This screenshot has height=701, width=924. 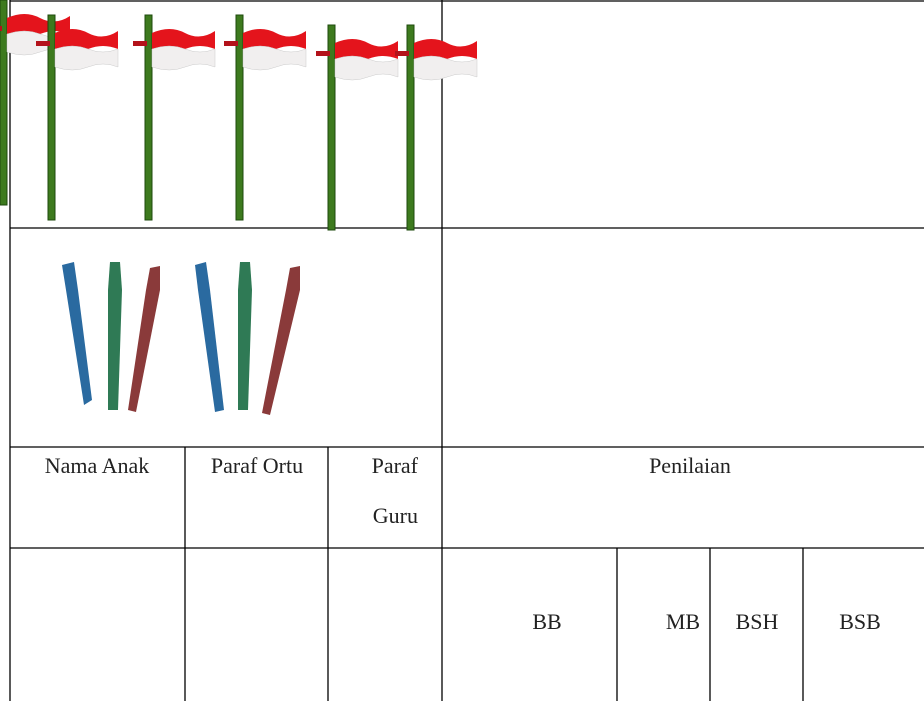 I want to click on grade-cell: MB, so click(x=683, y=621).